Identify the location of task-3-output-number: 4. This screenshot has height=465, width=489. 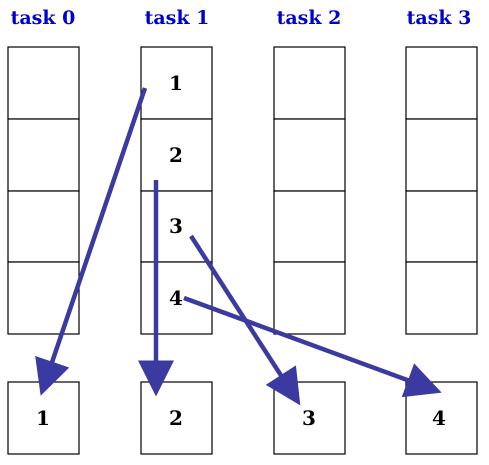
(439, 418).